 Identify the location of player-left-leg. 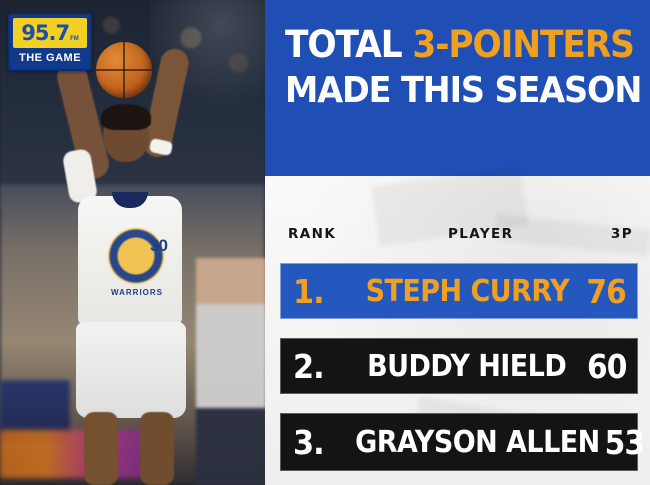
(101, 448).